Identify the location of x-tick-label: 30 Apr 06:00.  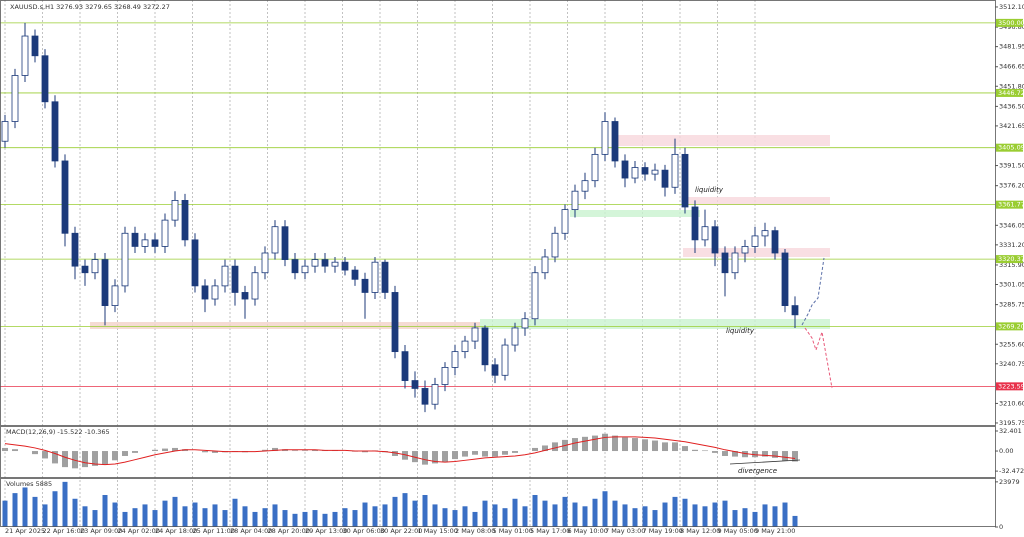
(364, 531).